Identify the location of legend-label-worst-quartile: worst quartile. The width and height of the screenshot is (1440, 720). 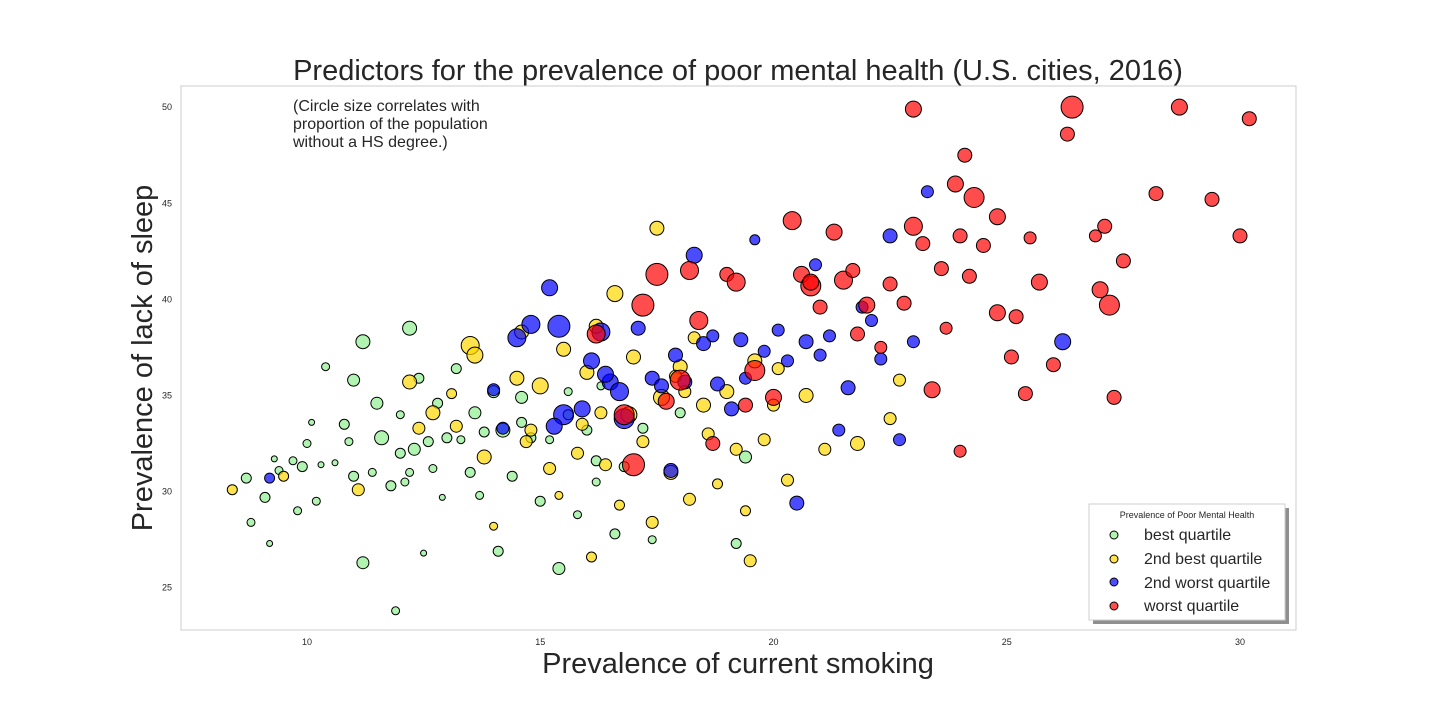
(1191, 606).